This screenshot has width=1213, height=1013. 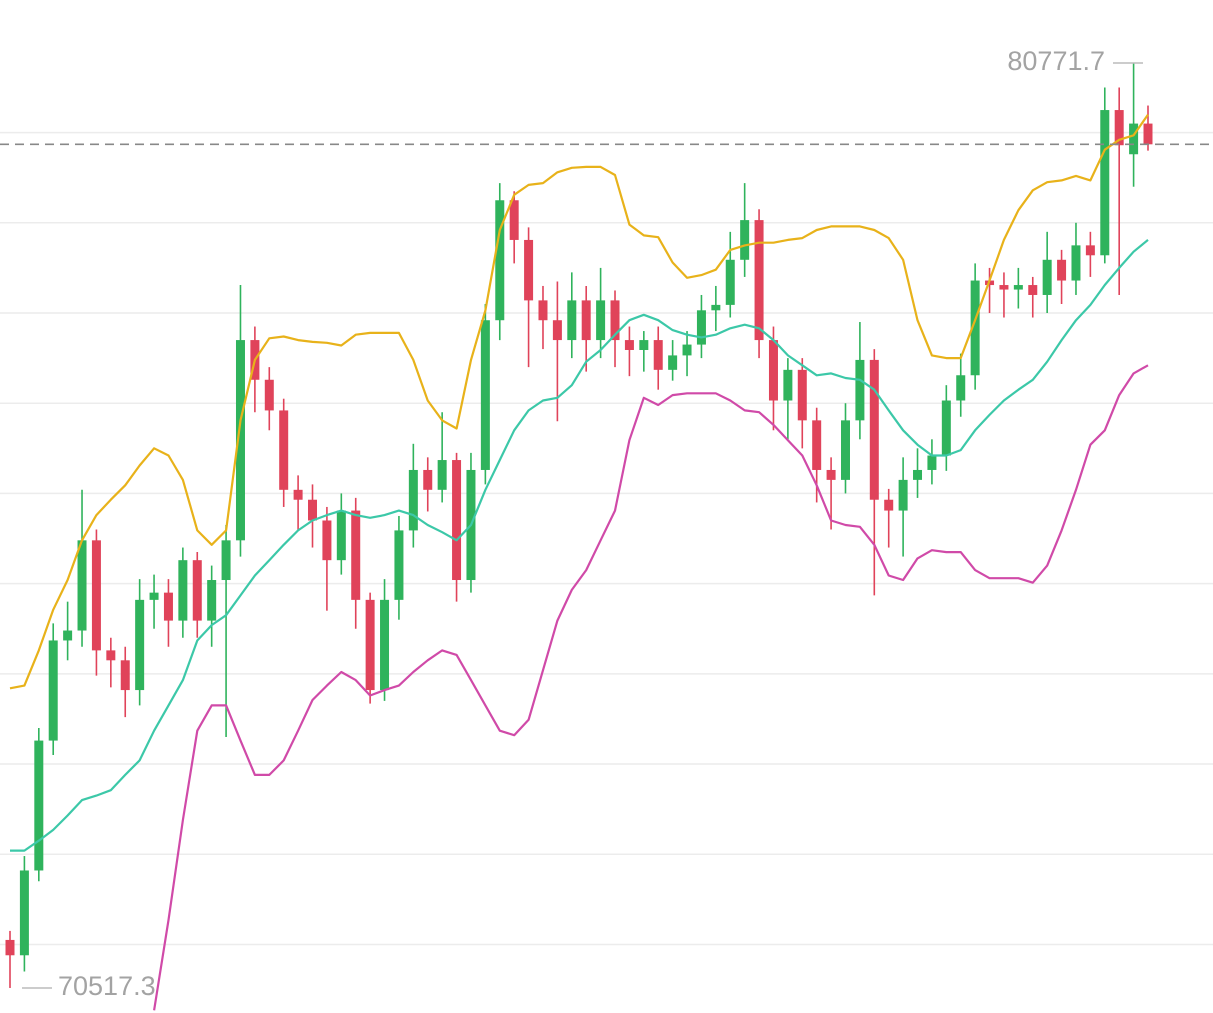 I want to click on min-marker-label: 70517.3, so click(x=107, y=986).